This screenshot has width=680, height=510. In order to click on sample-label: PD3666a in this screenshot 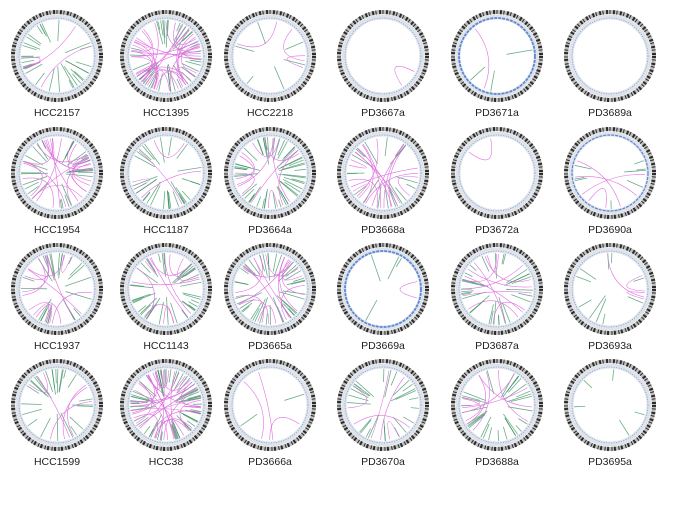, I will do `click(270, 462)`.